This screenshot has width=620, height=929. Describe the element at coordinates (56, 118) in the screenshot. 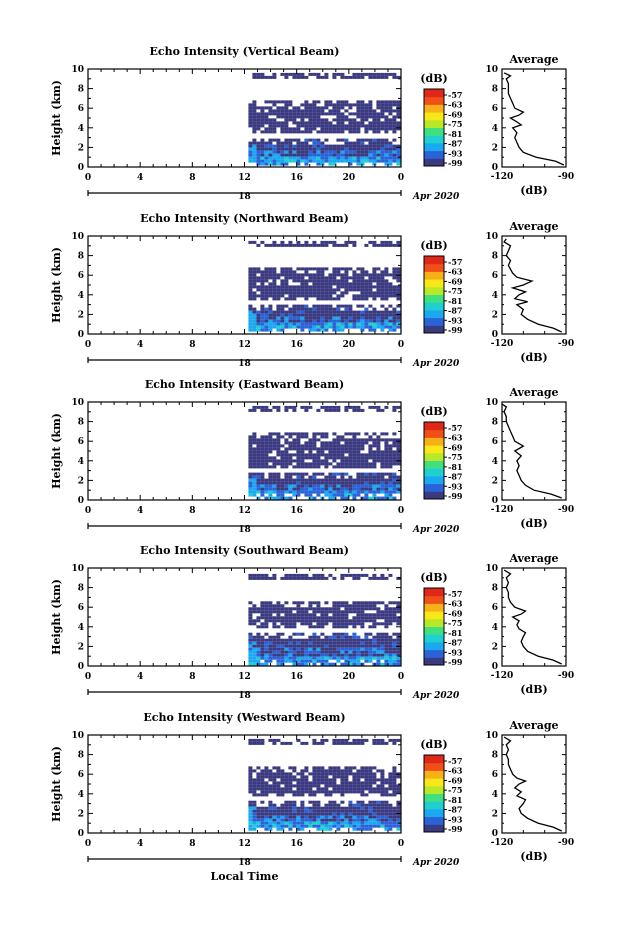

I see `y-axis-label: Height (km)` at that location.